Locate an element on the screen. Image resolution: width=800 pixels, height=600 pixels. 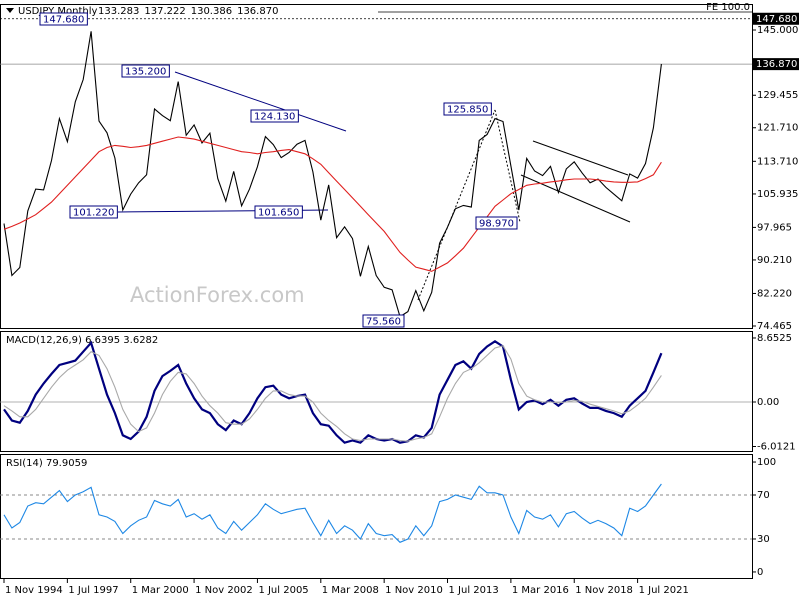
menu-arrow is located at coordinates (10, 10).